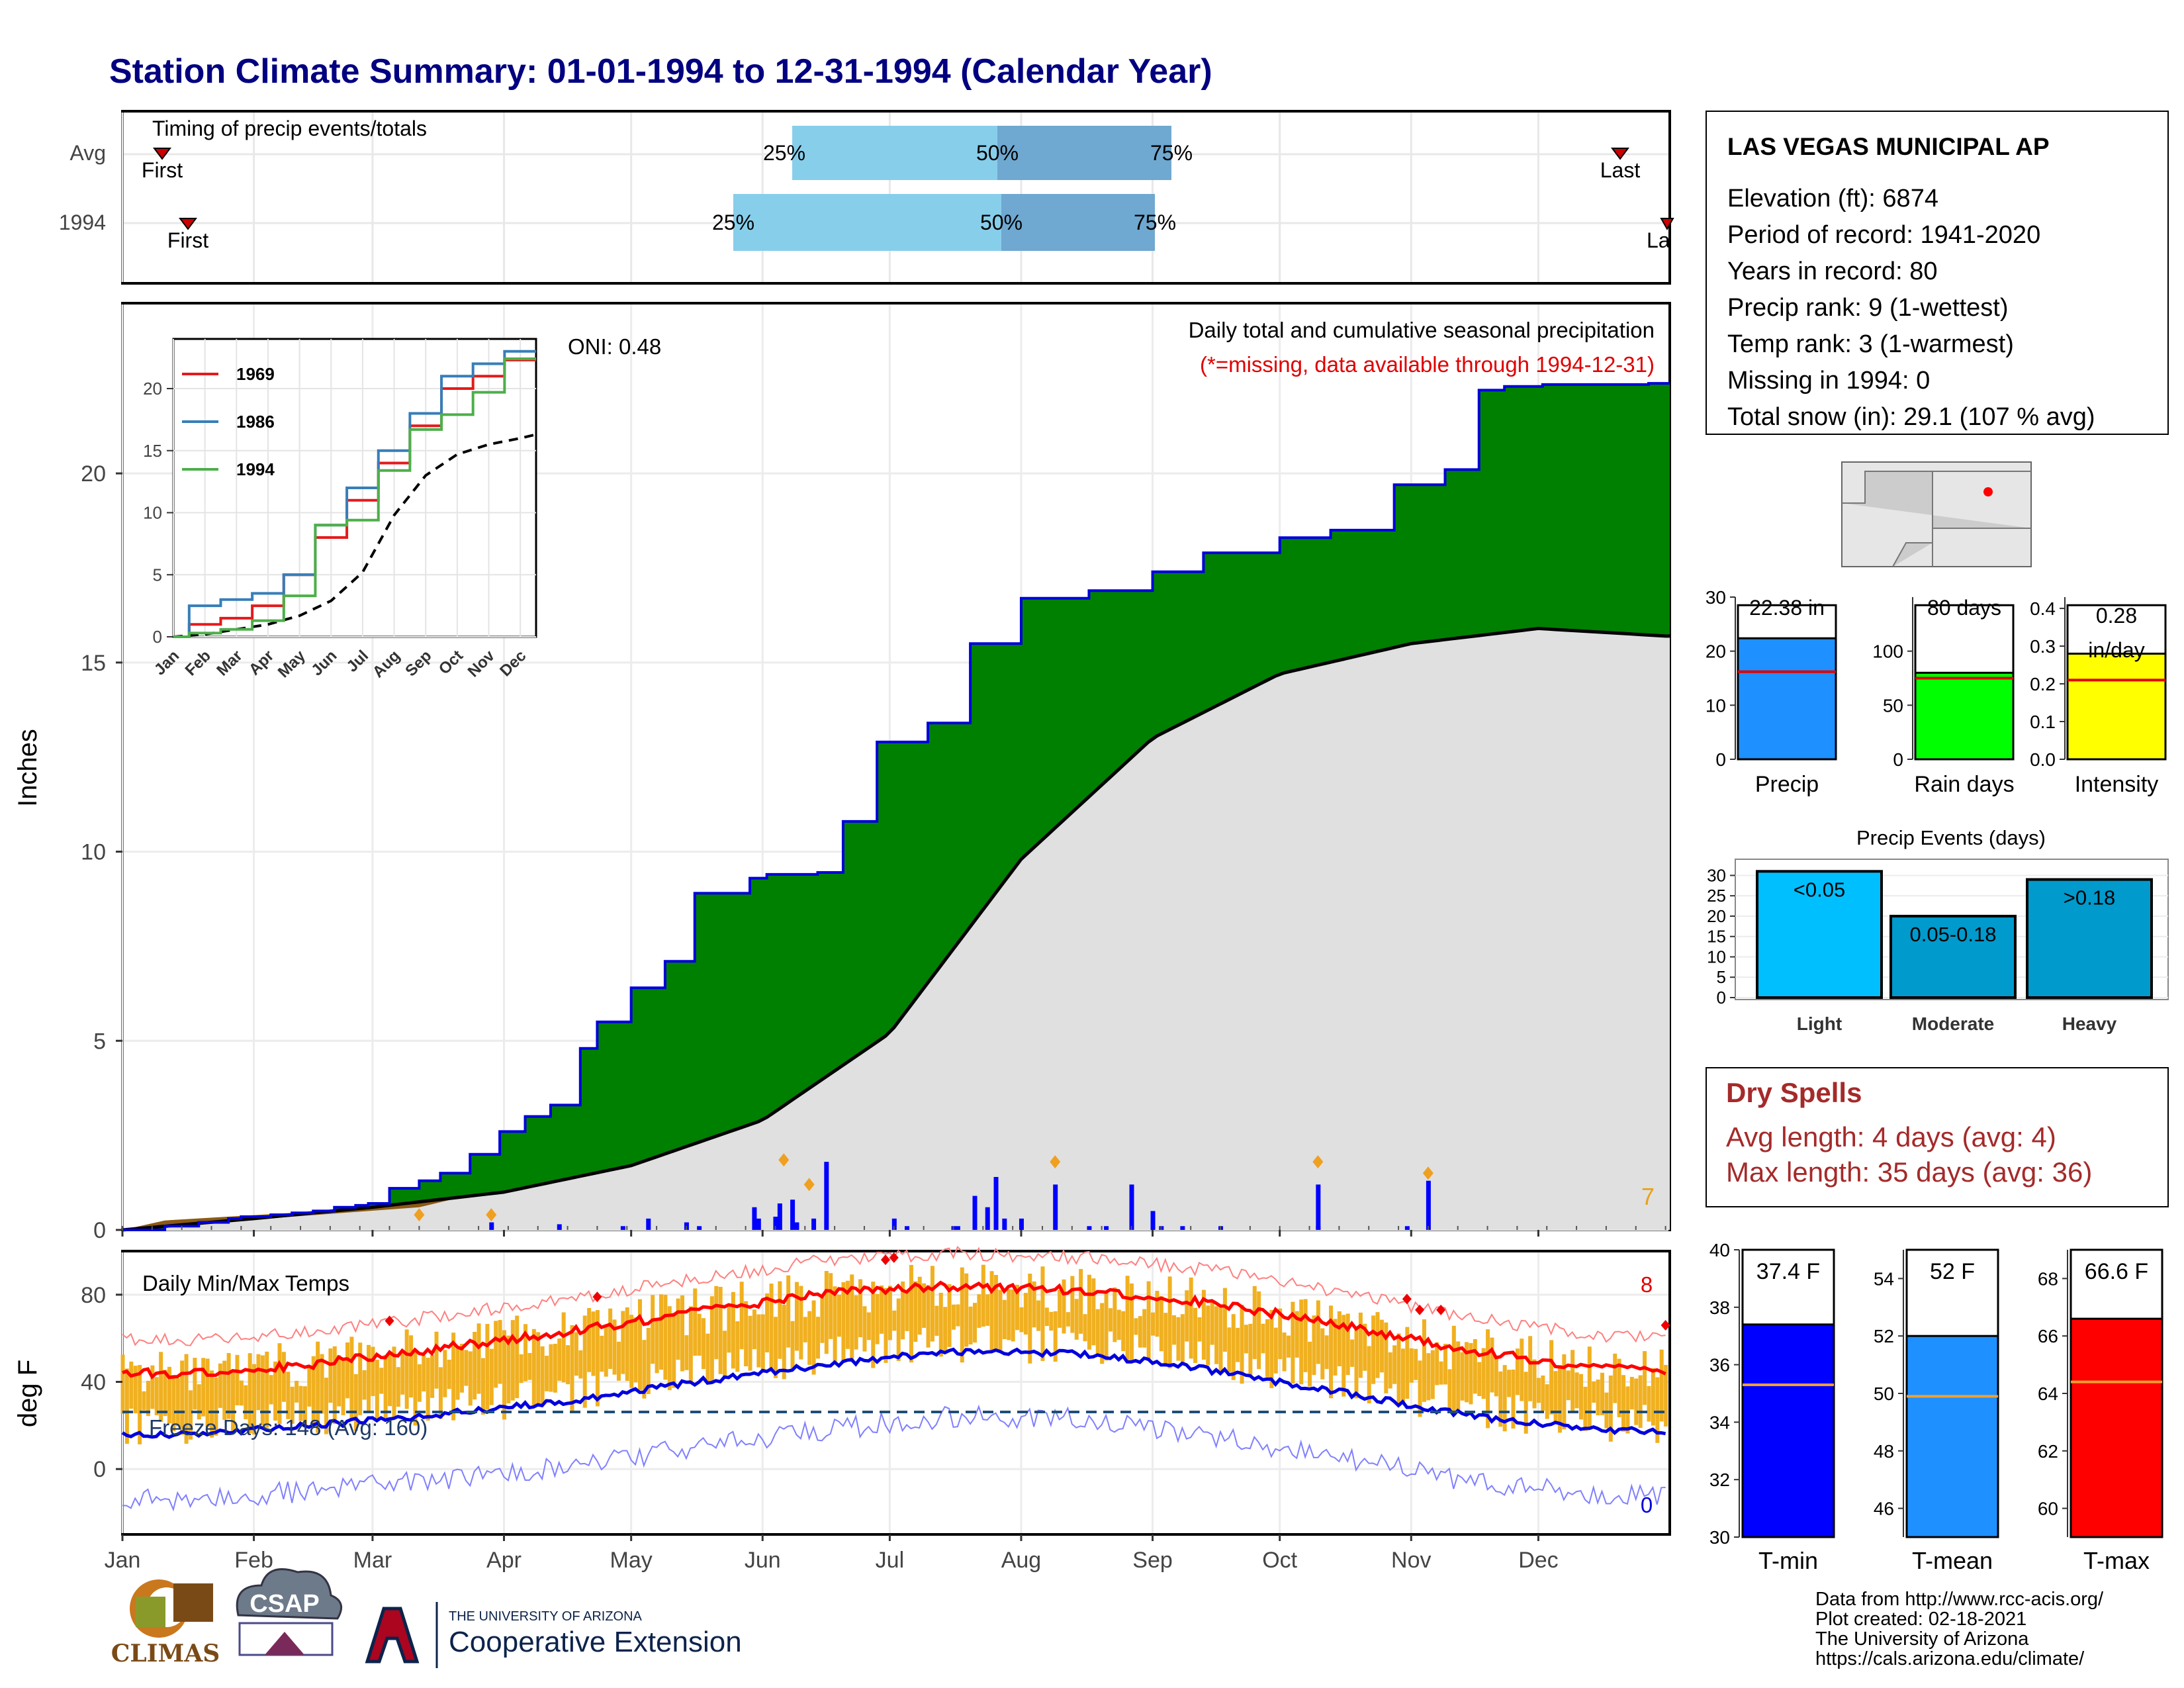 This screenshot has height=1688, width=2184. I want to click on location-map, so click(1937, 514).